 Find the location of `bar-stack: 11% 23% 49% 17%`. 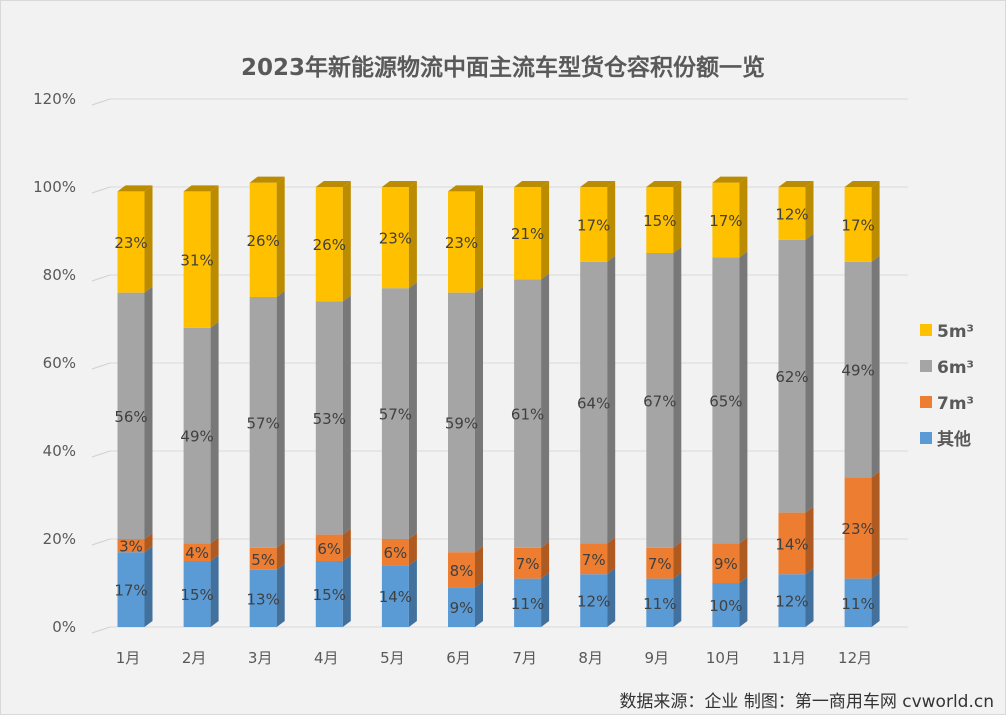

bar-stack: 11% 23% 49% 17% is located at coordinates (860, 404).